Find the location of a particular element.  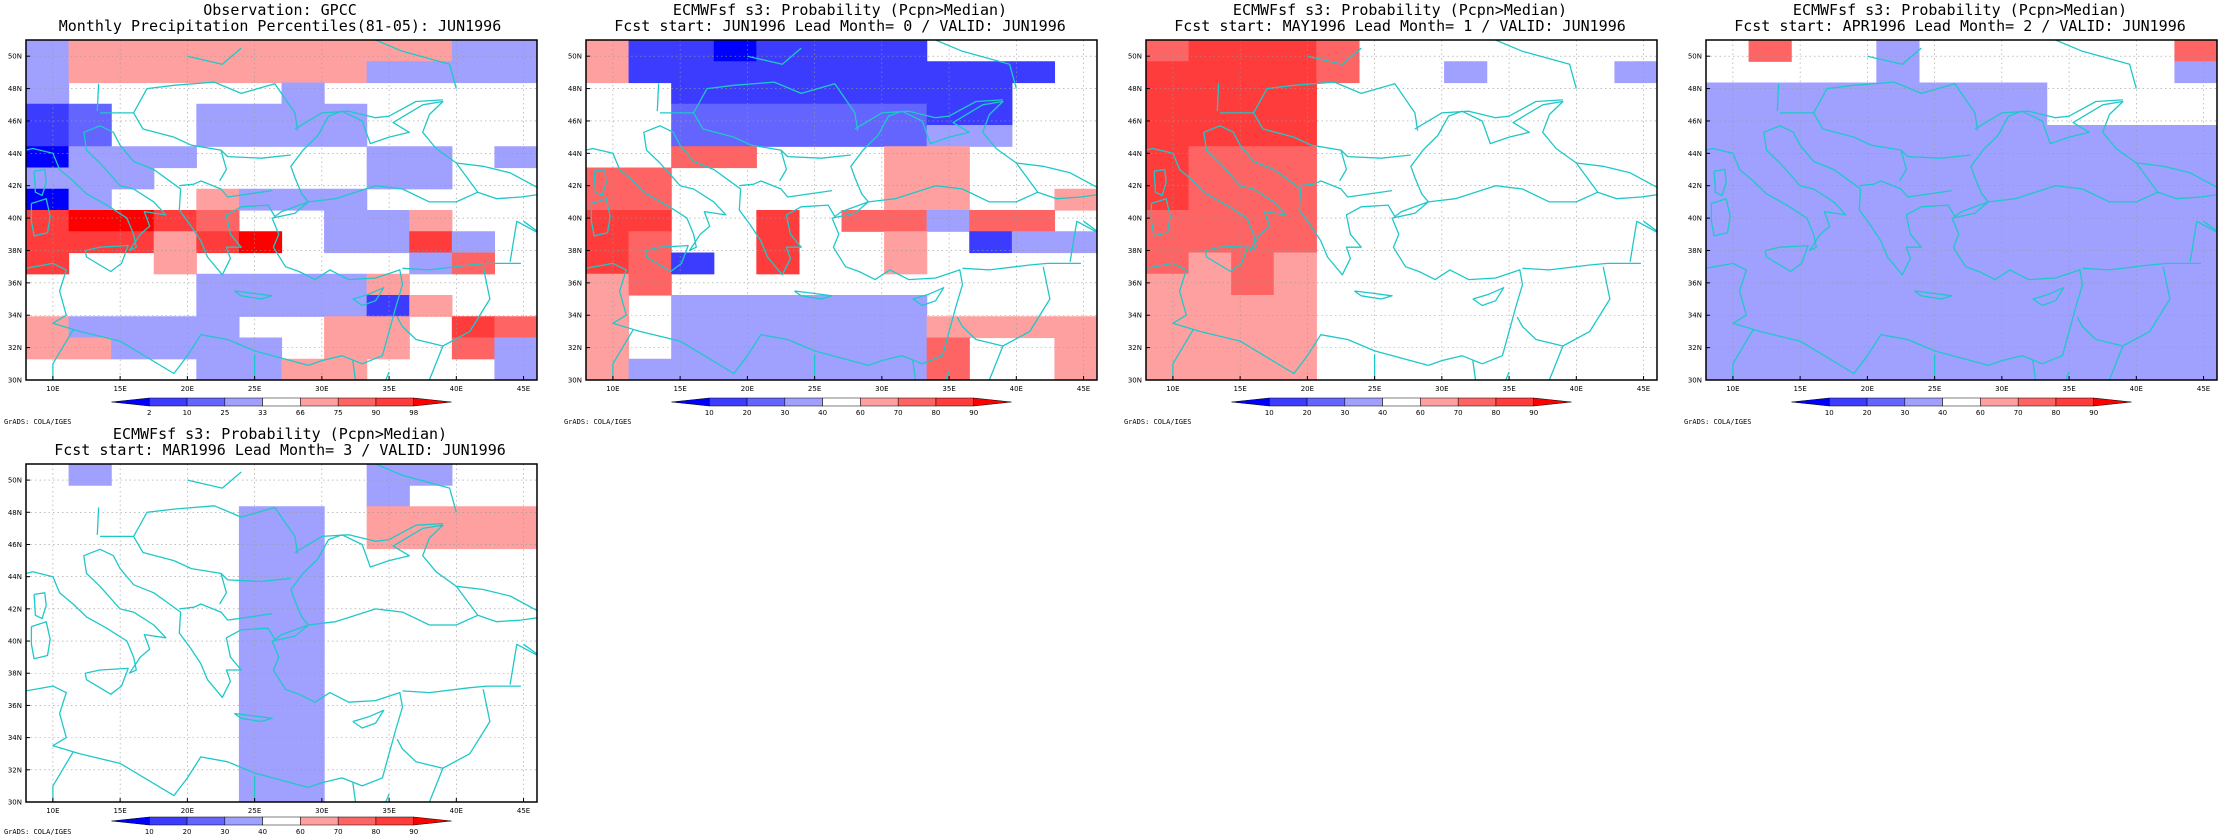

colorbar-label: 10 is located at coordinates (1269, 413).